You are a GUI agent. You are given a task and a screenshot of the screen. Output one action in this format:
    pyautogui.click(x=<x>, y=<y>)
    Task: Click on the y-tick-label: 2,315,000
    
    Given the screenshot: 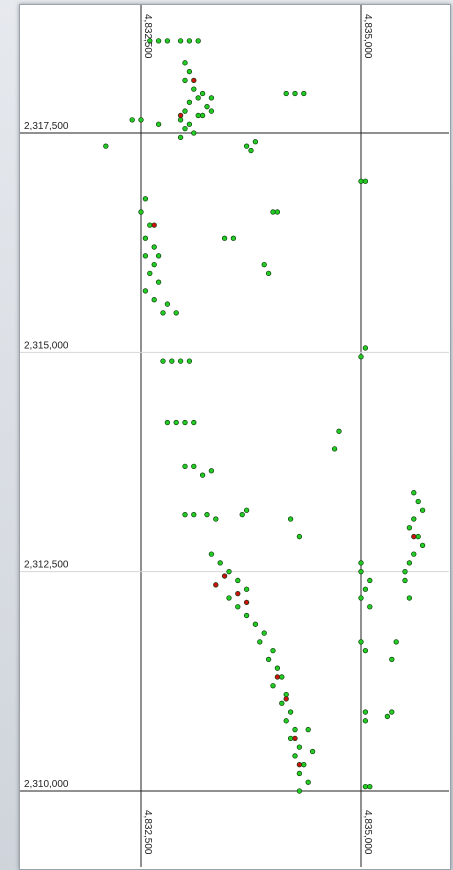 What is the action you would take?
    pyautogui.click(x=46, y=345)
    